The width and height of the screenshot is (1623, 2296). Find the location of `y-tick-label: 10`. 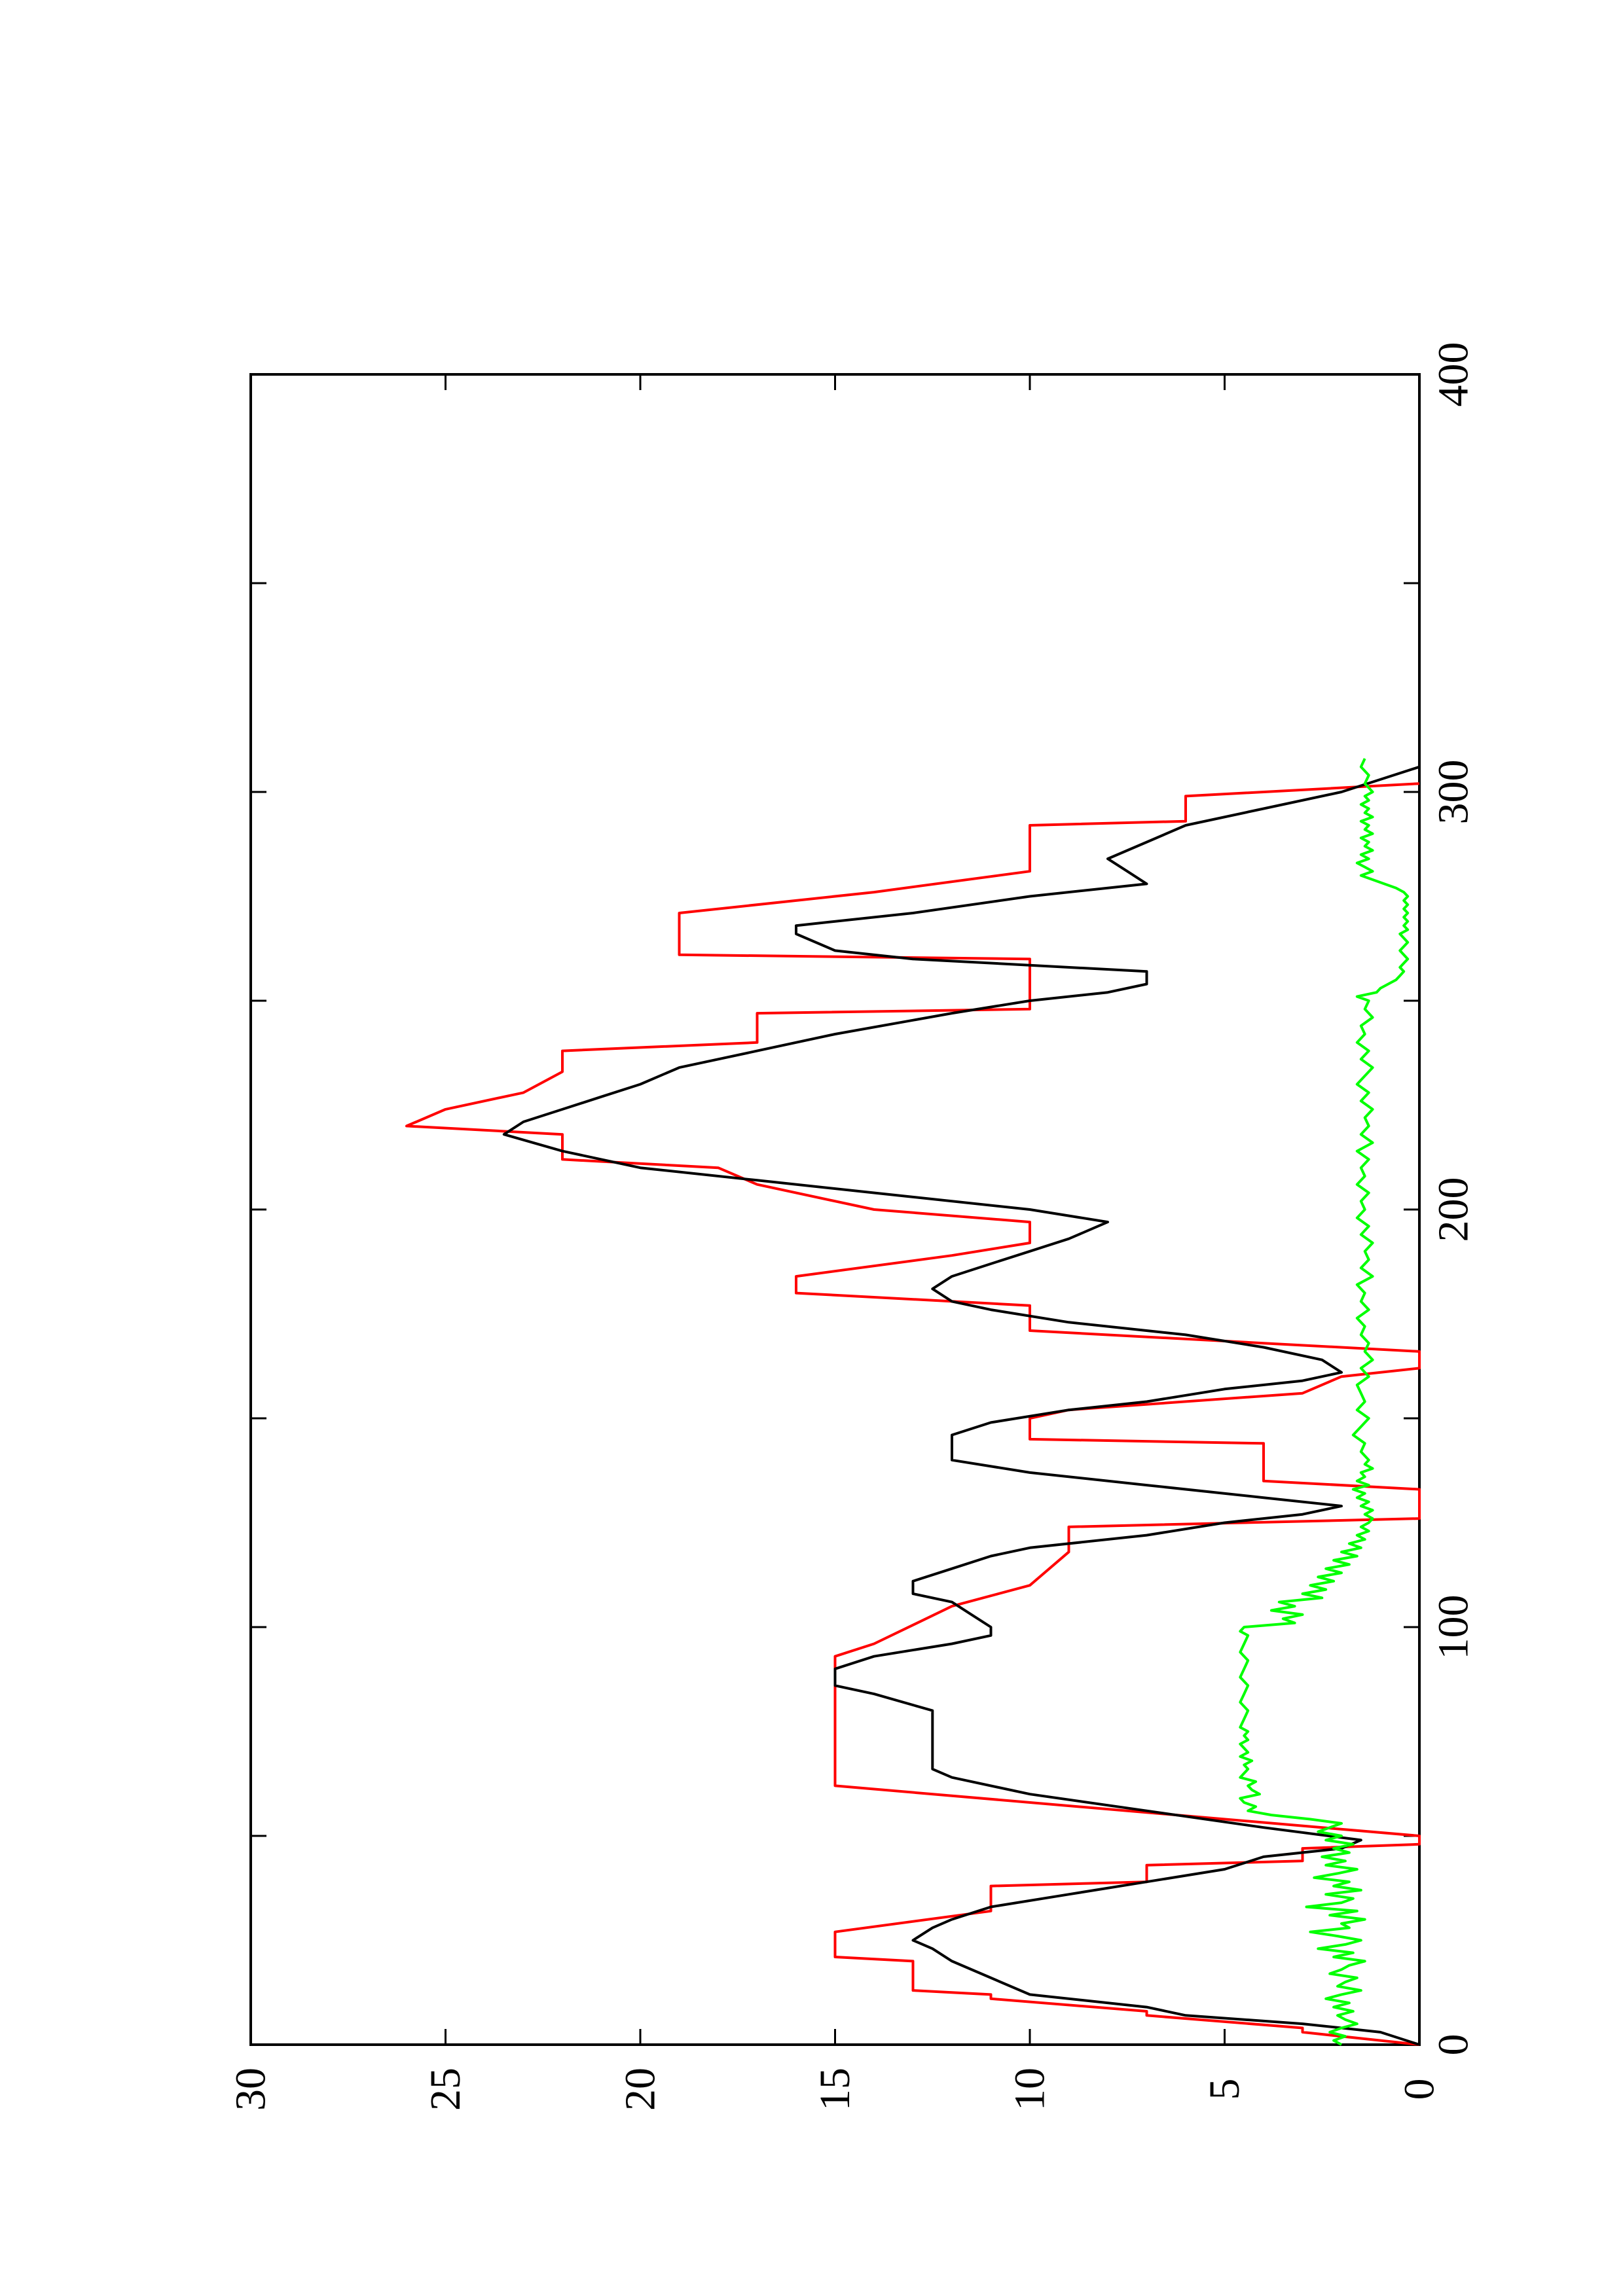

y-tick-label: 10 is located at coordinates (1030, 2089).